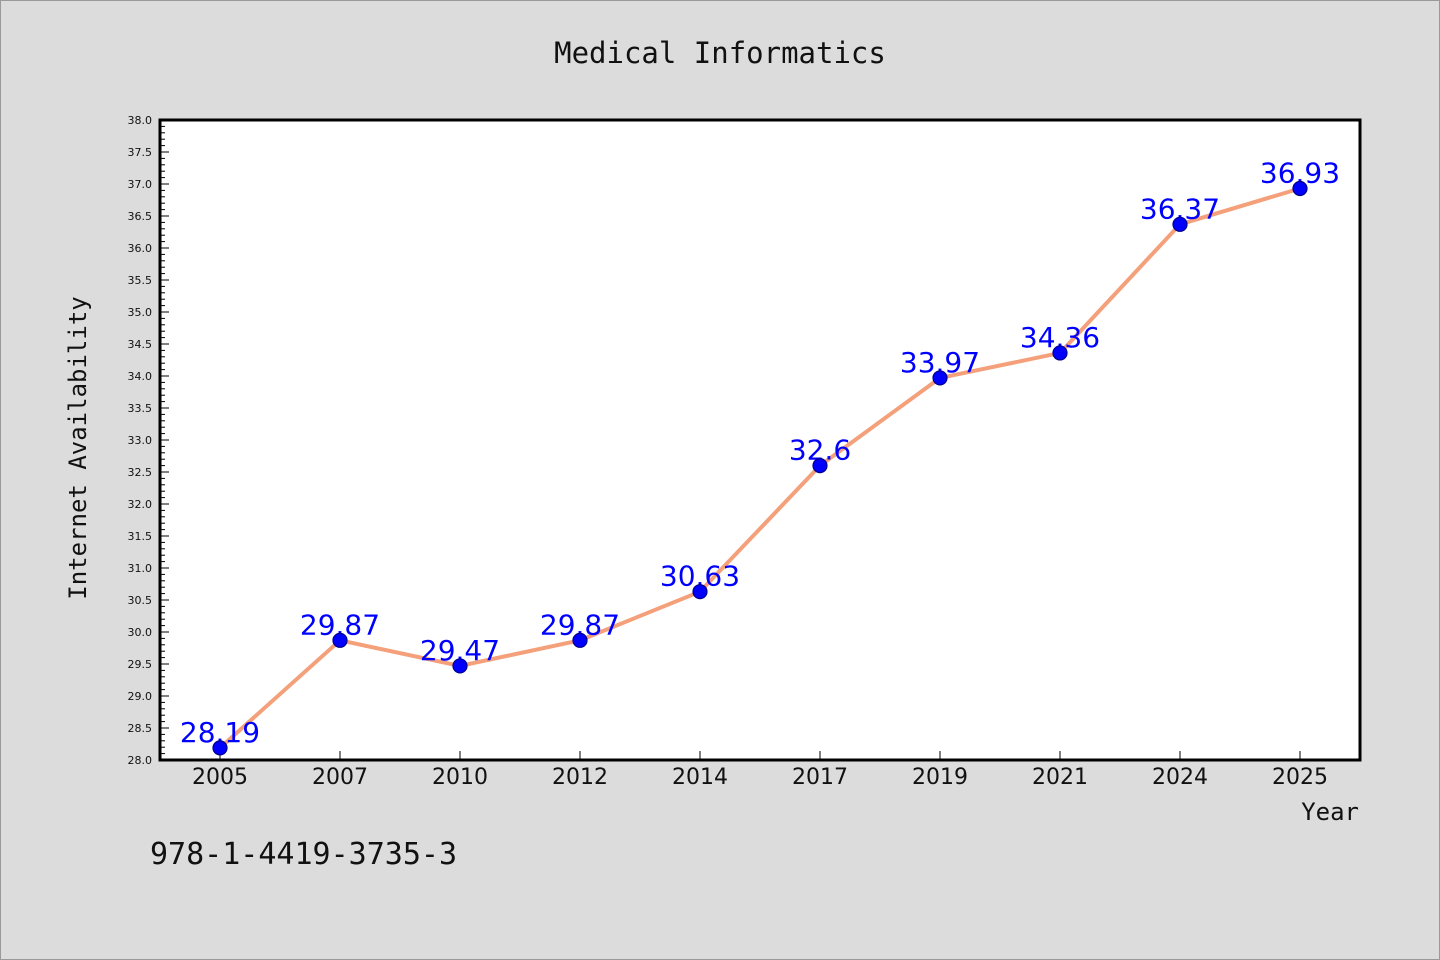 This screenshot has width=1440, height=960. Describe the element at coordinates (140, 408) in the screenshot. I see `y-tick-label: 33.5` at that location.